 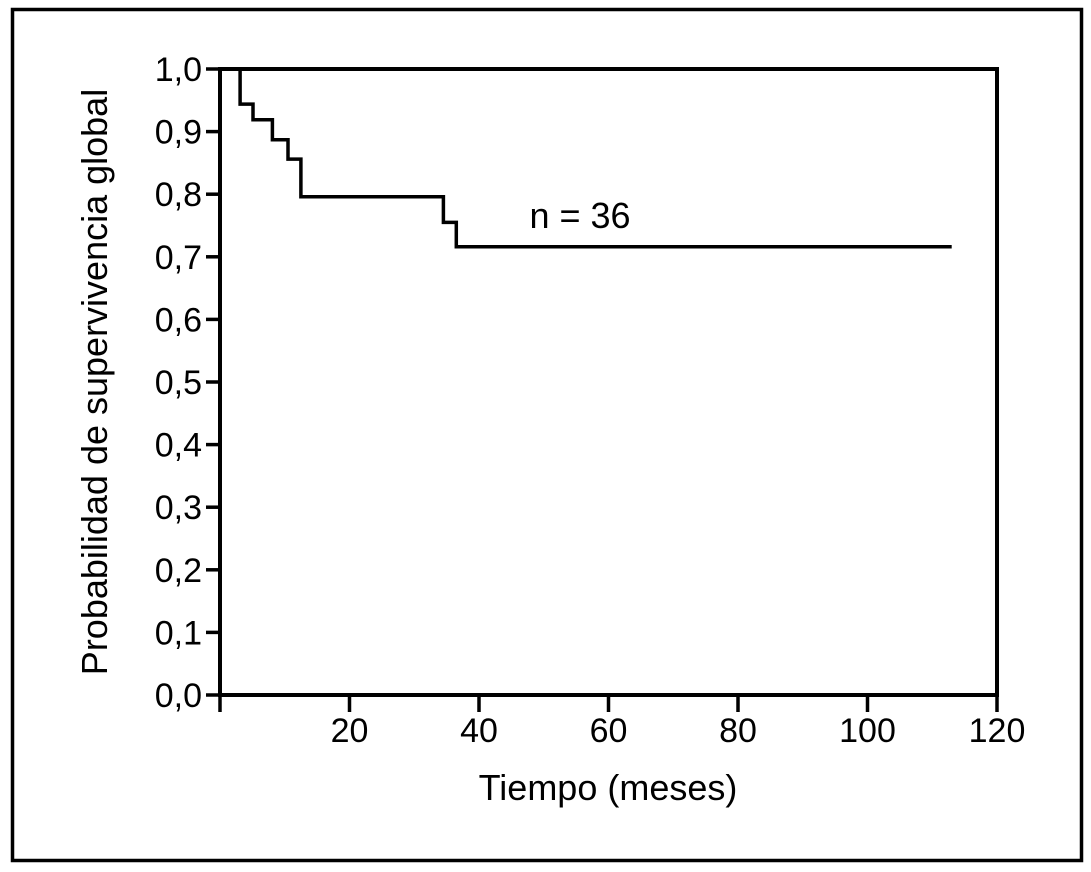 I want to click on x-axis-ticks, so click(x=608, y=703).